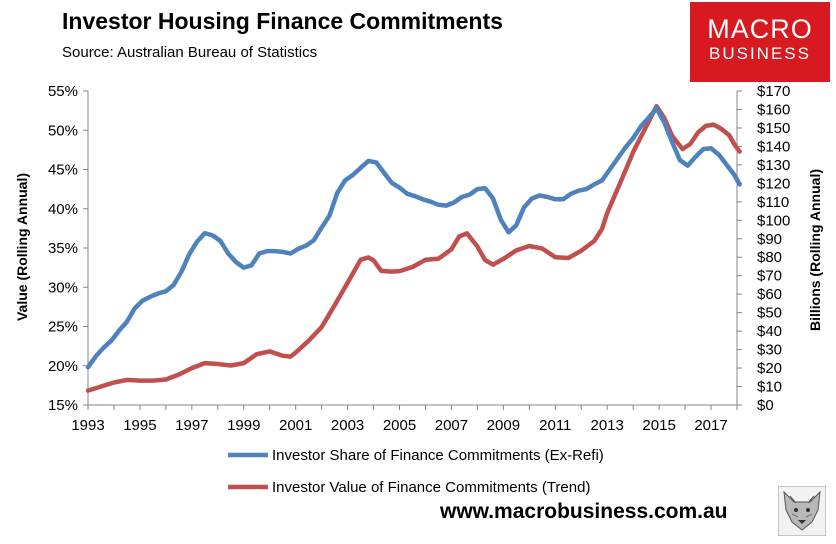 The image size is (836, 544). What do you see at coordinates (399, 425) in the screenshot?
I see `x-tick-label: 2005` at bounding box center [399, 425].